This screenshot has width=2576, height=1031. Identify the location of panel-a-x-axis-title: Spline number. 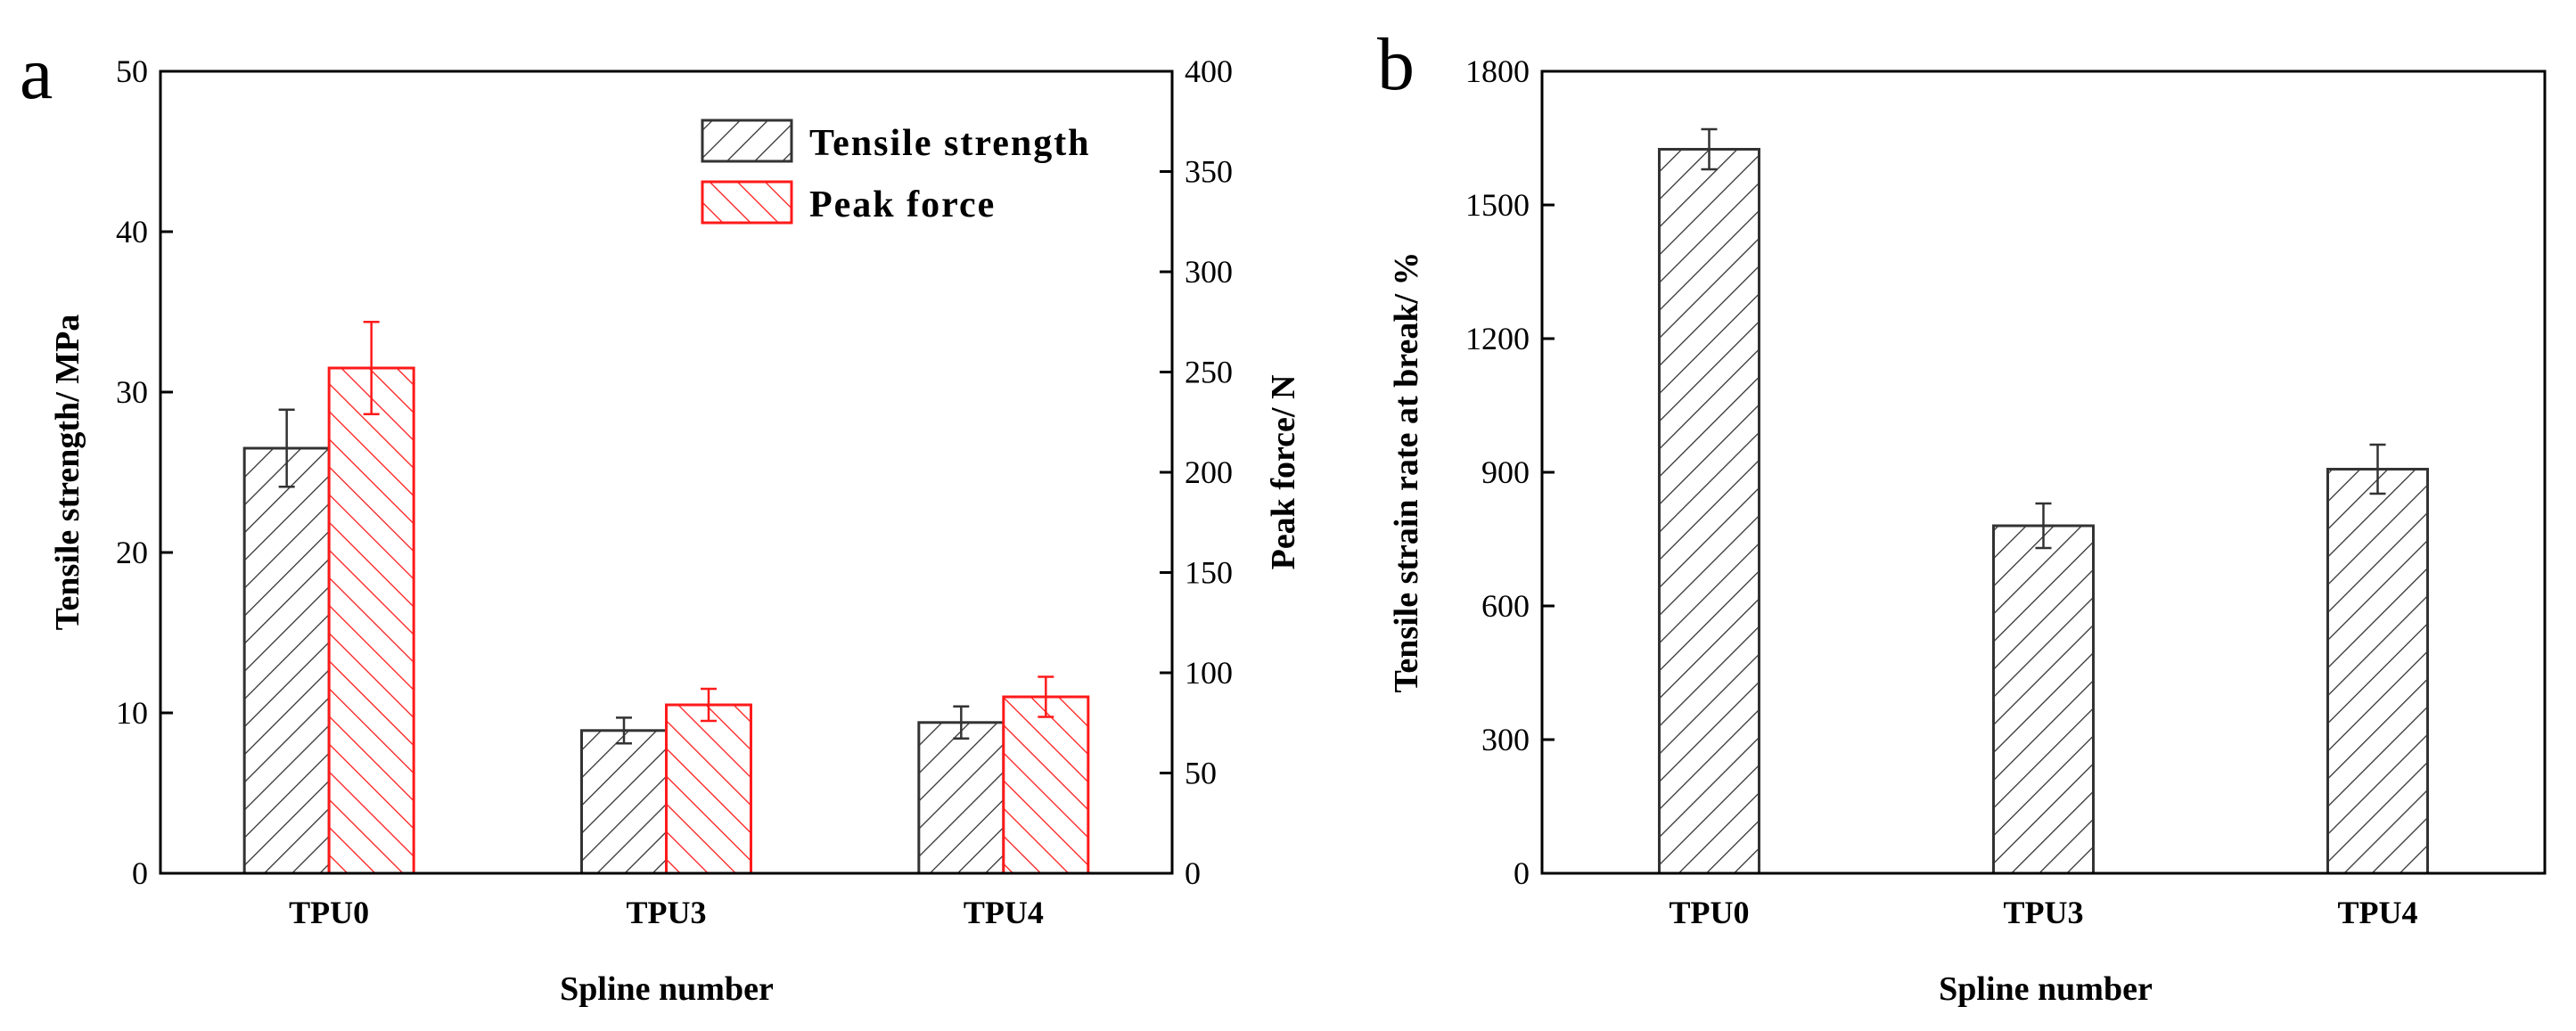
(667, 989).